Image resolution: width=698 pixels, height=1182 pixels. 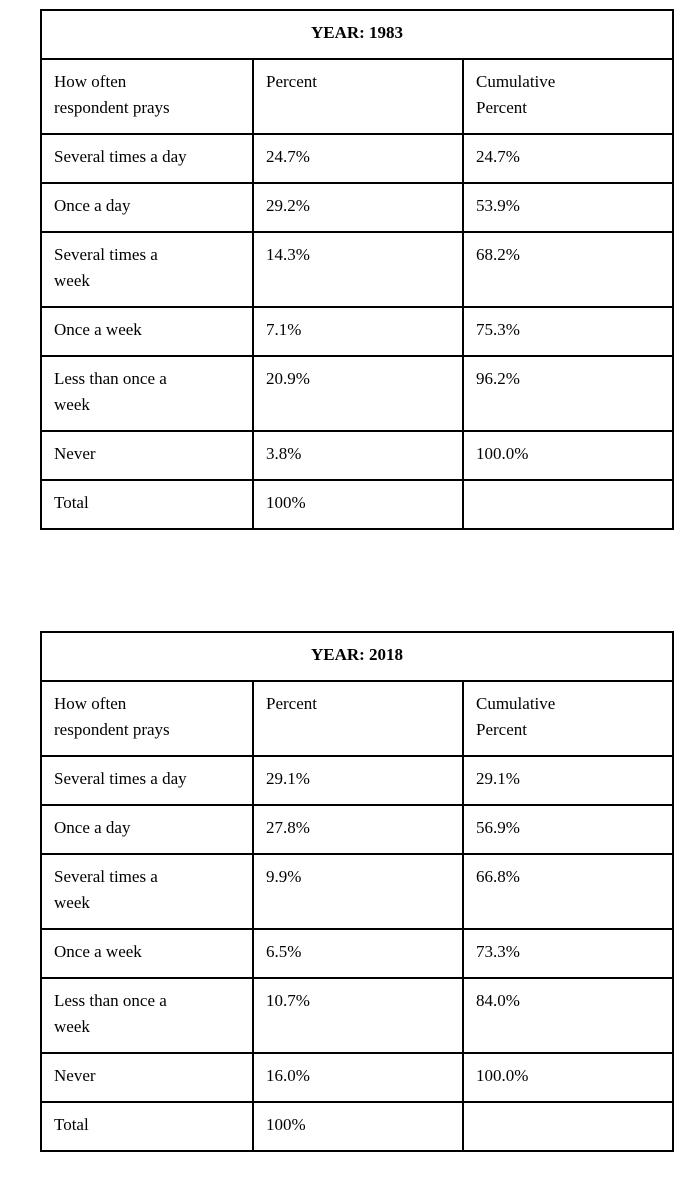 What do you see at coordinates (568, 953) in the screenshot?
I see `cumulative-cell: 73.3%` at bounding box center [568, 953].